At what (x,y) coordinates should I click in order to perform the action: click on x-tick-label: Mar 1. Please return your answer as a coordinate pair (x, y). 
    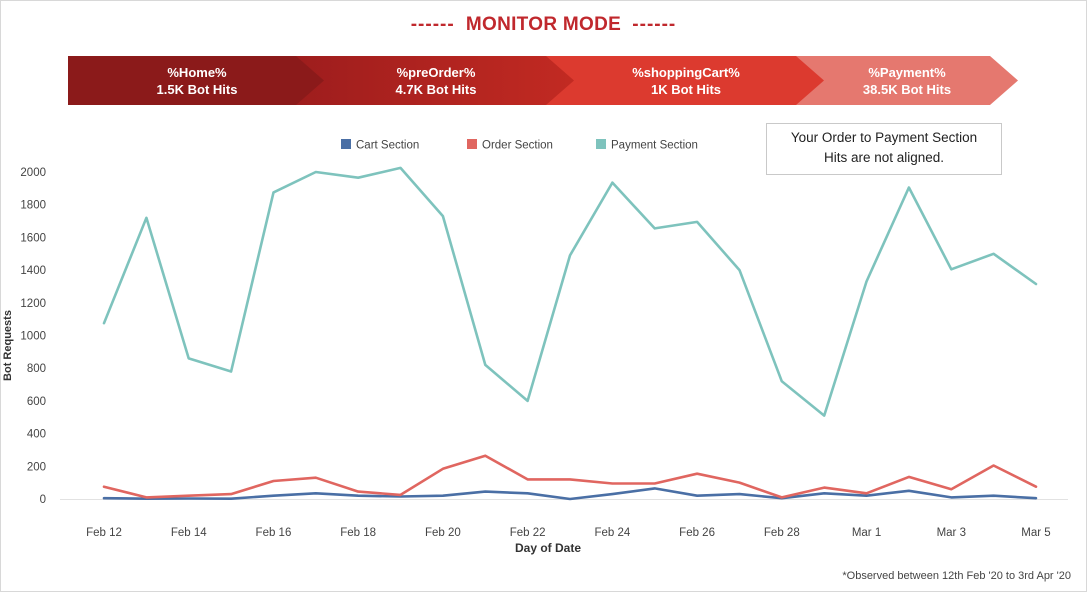
    Looking at the image, I should click on (866, 533).